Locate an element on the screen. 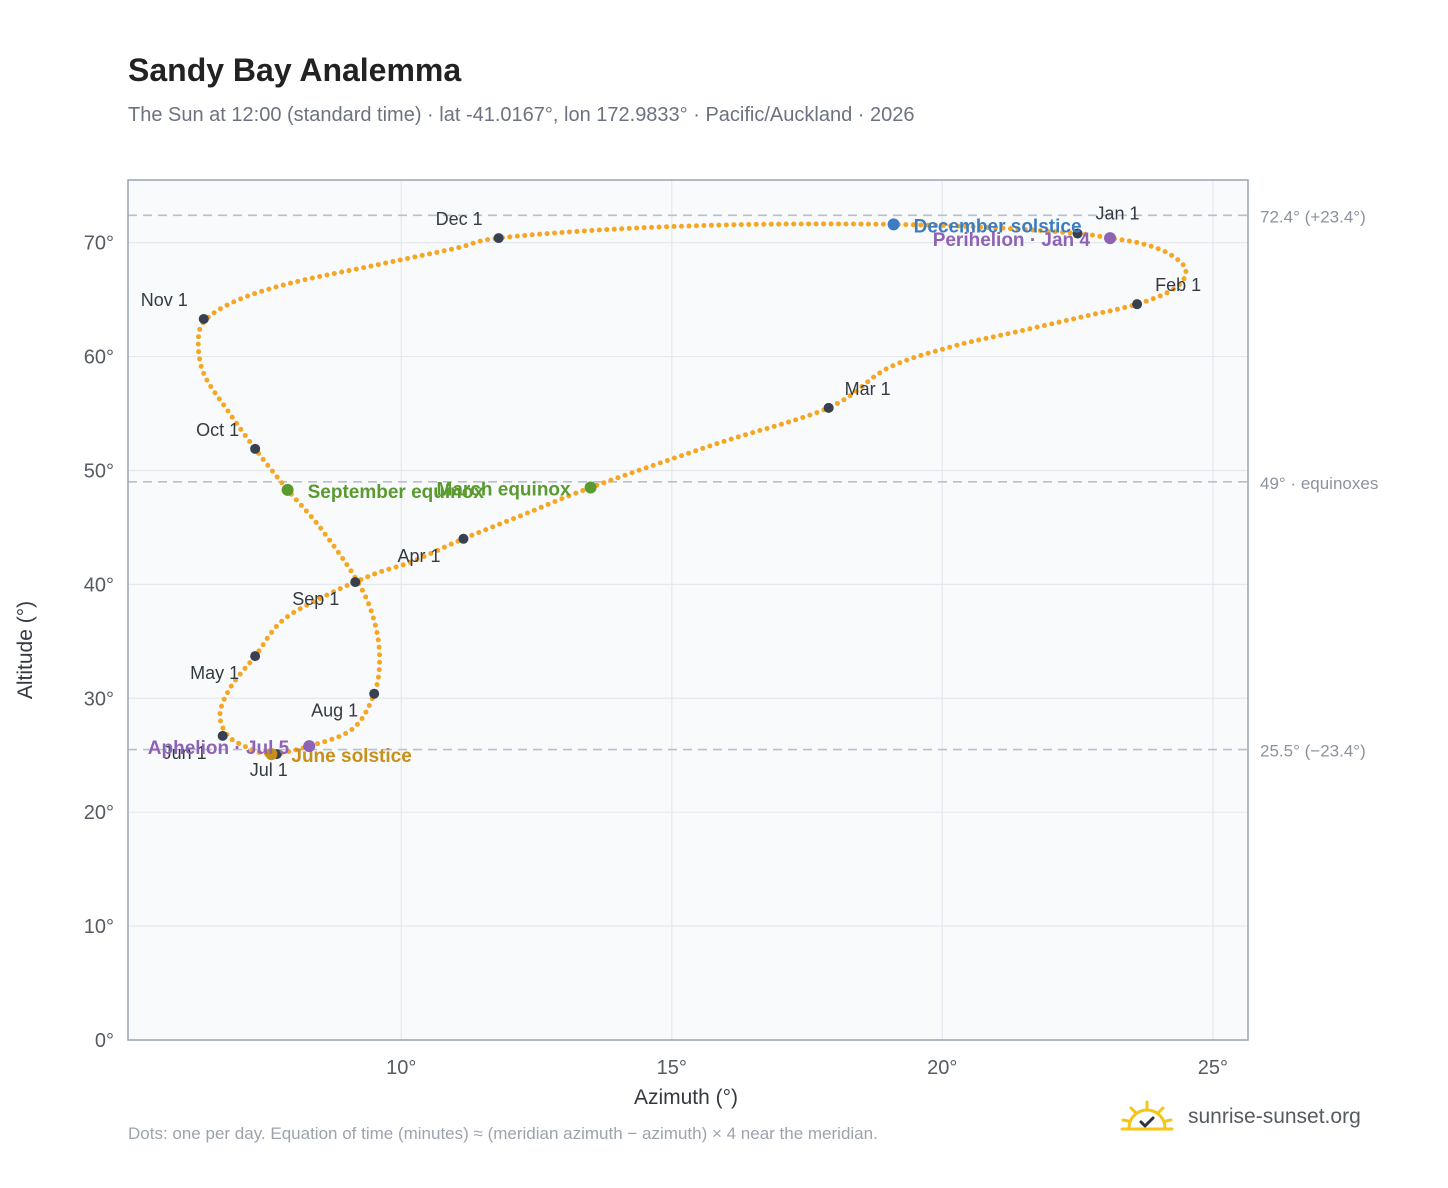 The width and height of the screenshot is (1448, 1188). y-tick-label: 20° is located at coordinates (99, 813).